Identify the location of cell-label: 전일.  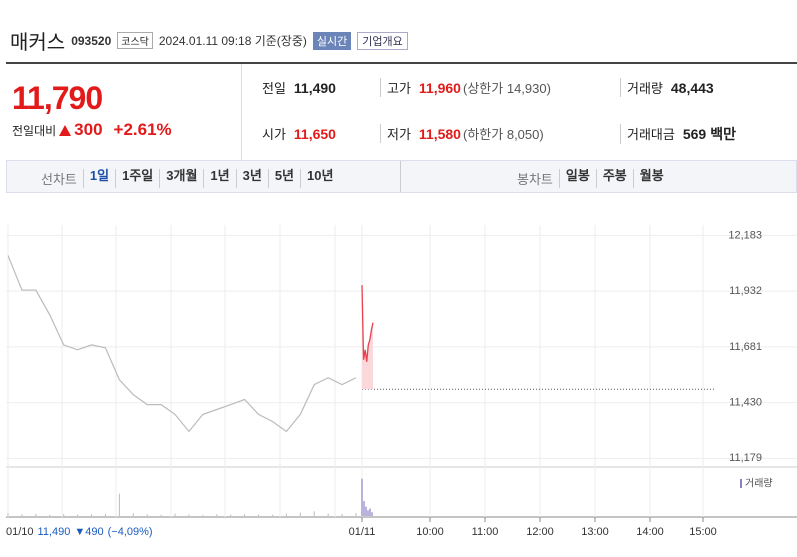
(274, 88).